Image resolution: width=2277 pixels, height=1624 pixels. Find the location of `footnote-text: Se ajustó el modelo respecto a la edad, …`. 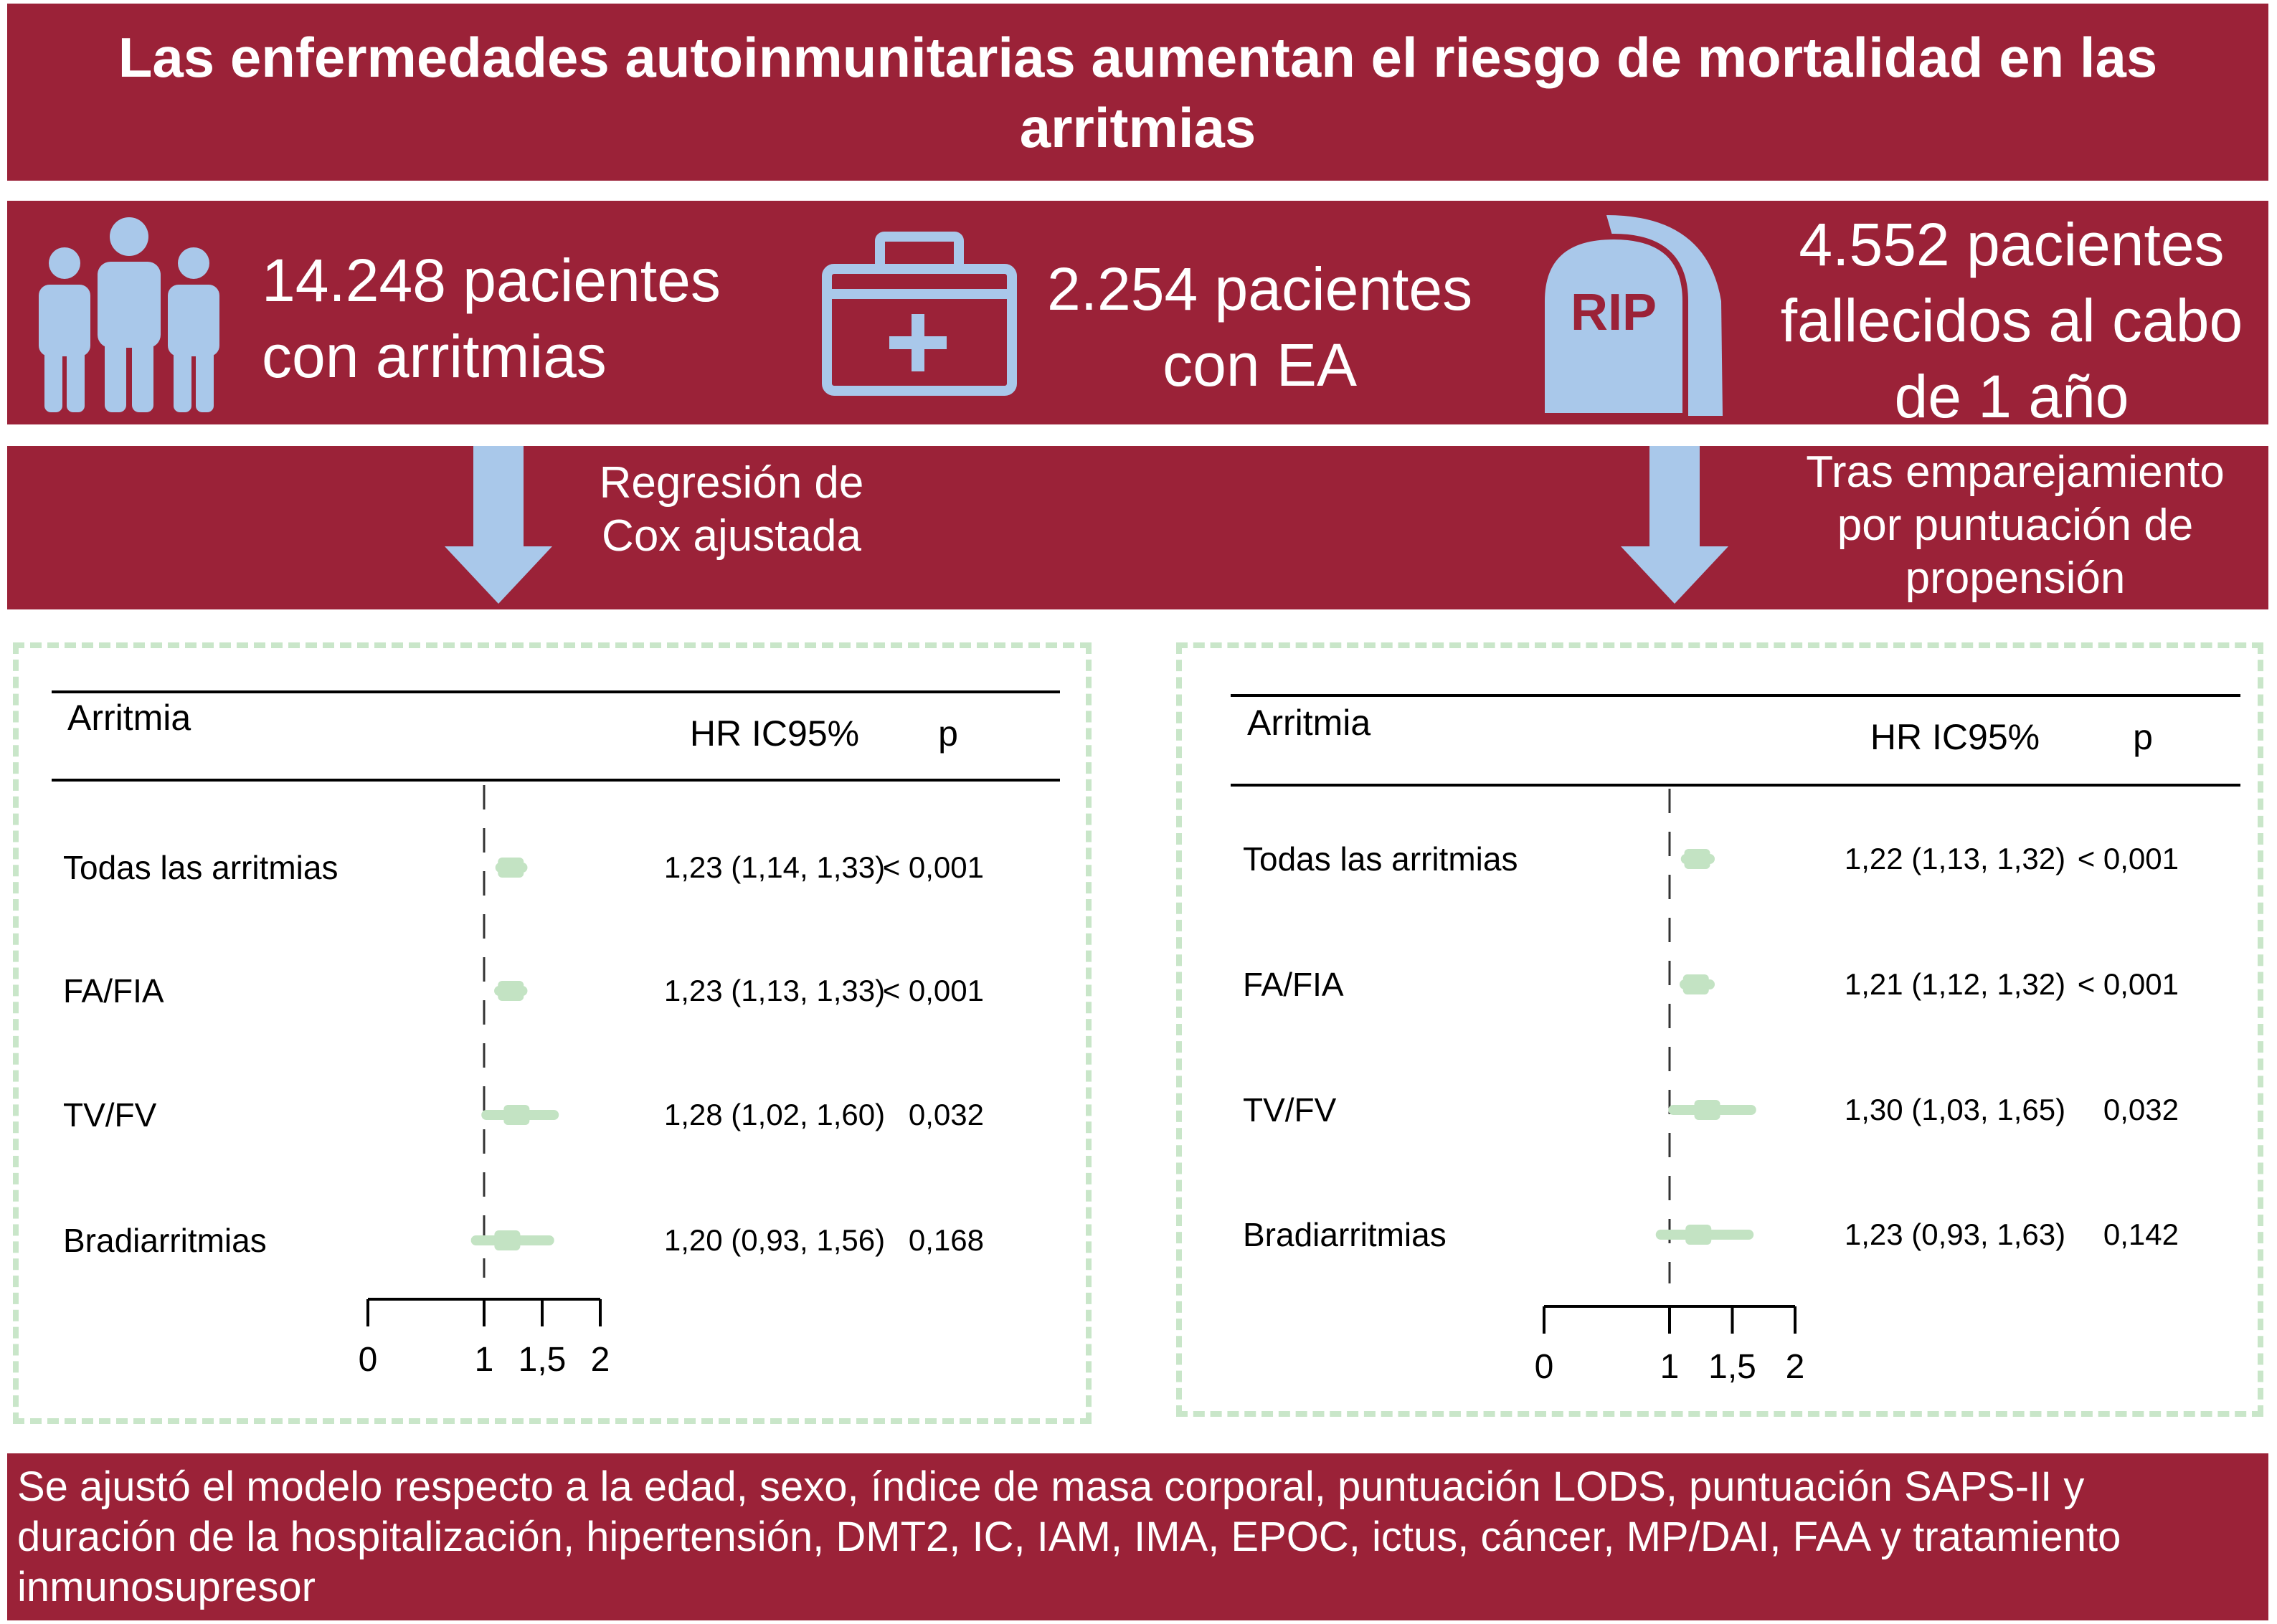

footnote-text: Se ajustó el modelo respecto a la edad, … is located at coordinates (1069, 1536).